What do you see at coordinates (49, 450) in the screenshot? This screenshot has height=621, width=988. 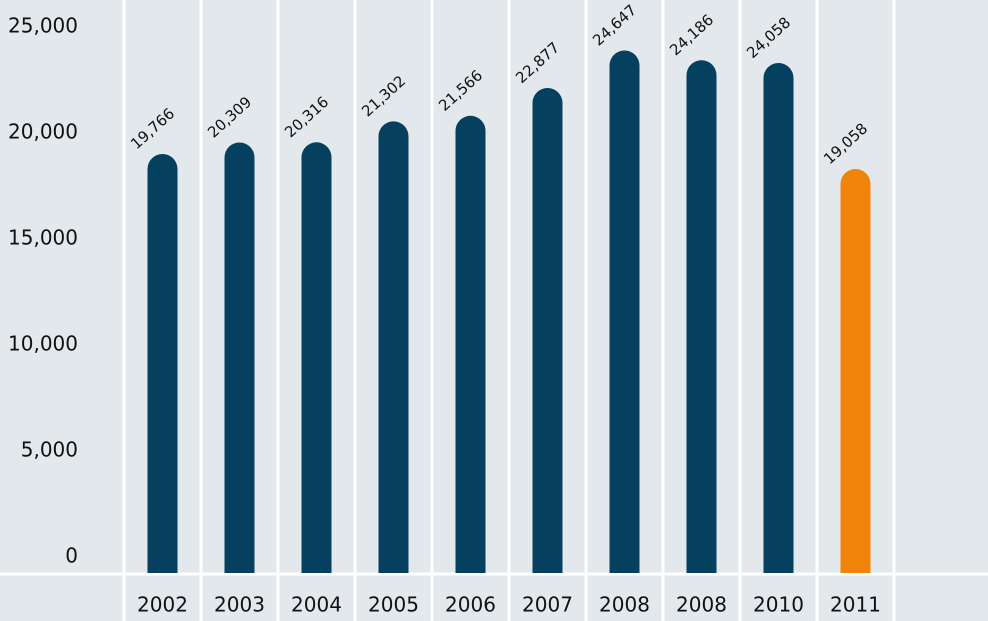 I see `y-tick-label: 5,000` at bounding box center [49, 450].